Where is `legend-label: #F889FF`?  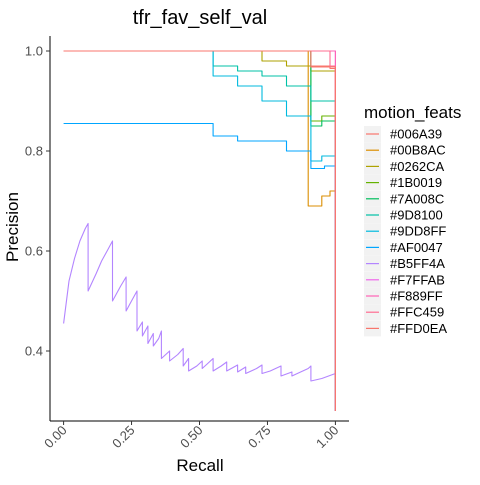
legend-label: #F889FF is located at coordinates (416, 296).